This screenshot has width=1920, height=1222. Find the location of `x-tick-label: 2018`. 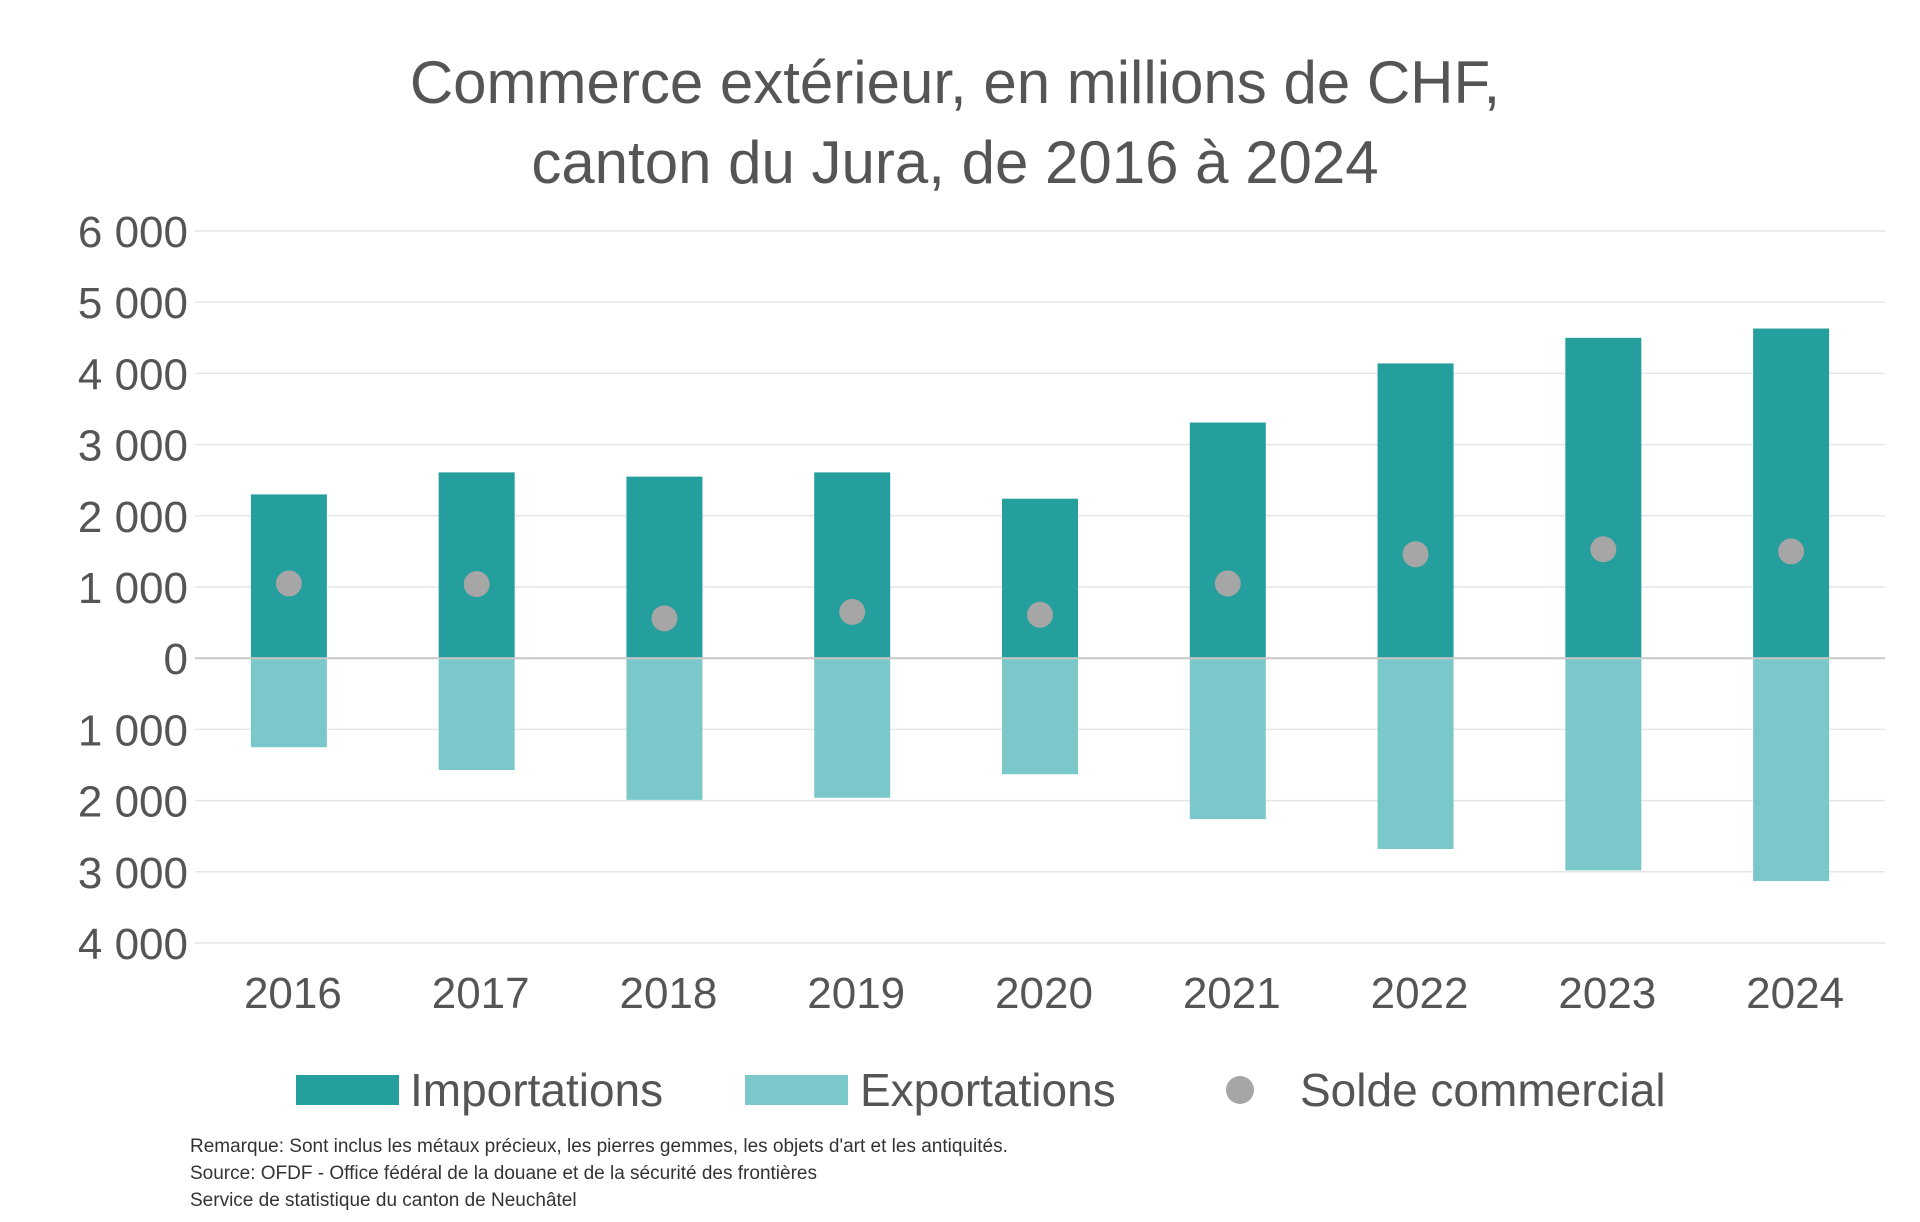

x-tick-label: 2018 is located at coordinates (668, 993).